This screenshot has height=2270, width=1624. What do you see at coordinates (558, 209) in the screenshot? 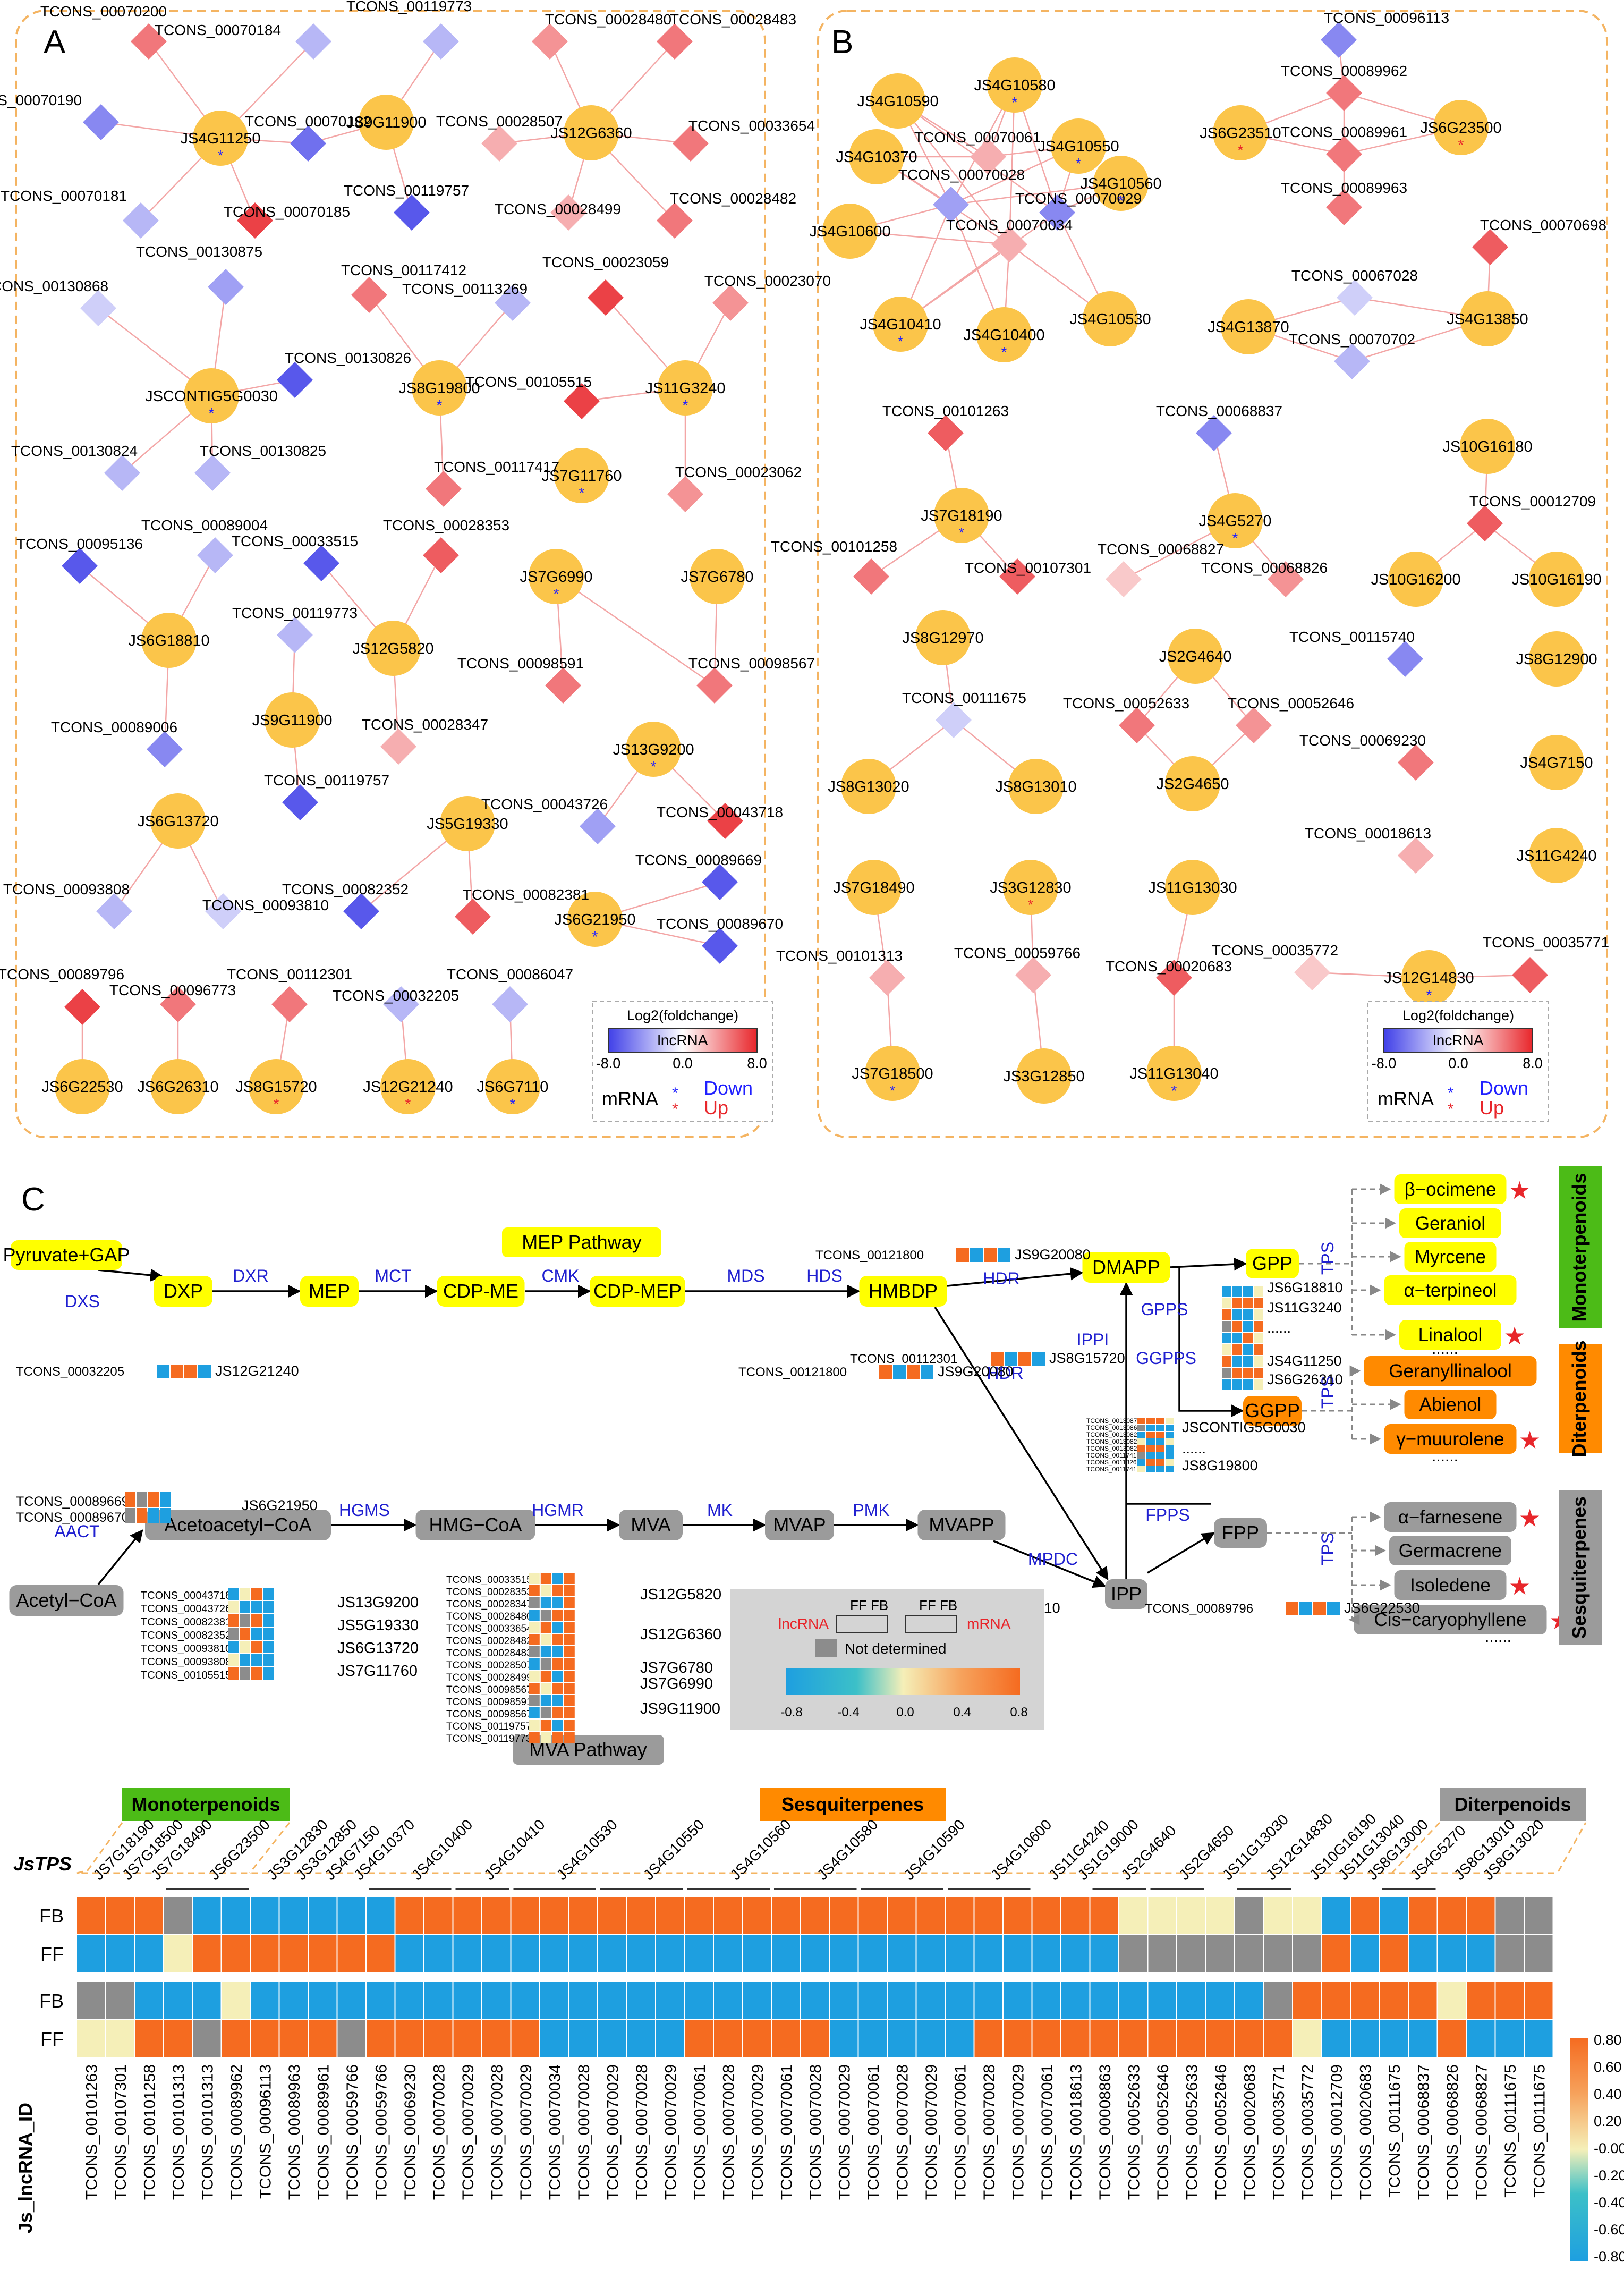
I see `network-a-lncrna-label: TCONS_00028499` at bounding box center [558, 209].